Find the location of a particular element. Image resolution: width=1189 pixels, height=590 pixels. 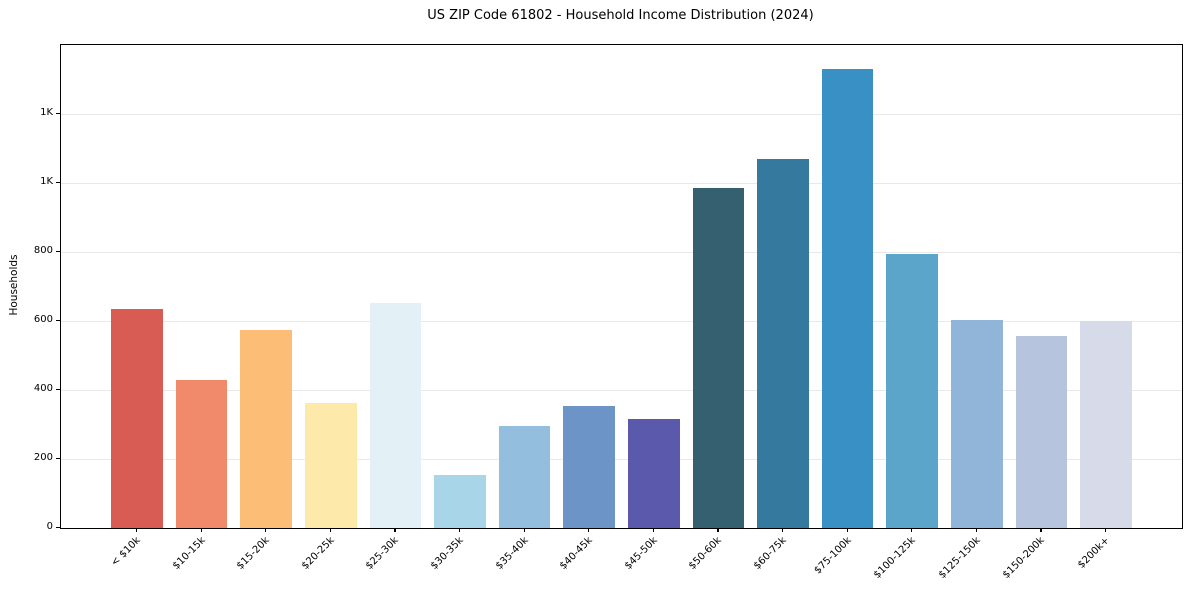

y-tick-label: 200 is located at coordinates (43, 457).